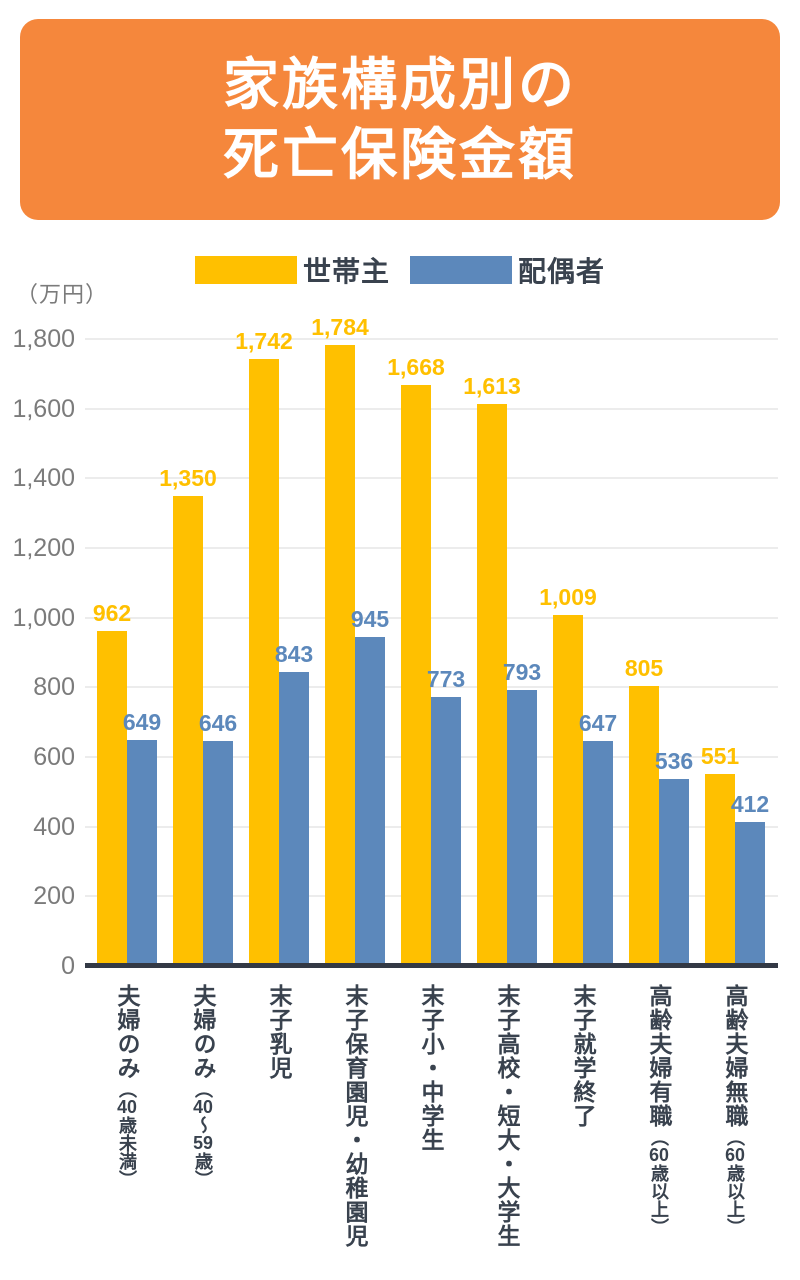  Describe the element at coordinates (562, 271) in the screenshot. I see `legend-label-spouse: 配偶者` at that location.